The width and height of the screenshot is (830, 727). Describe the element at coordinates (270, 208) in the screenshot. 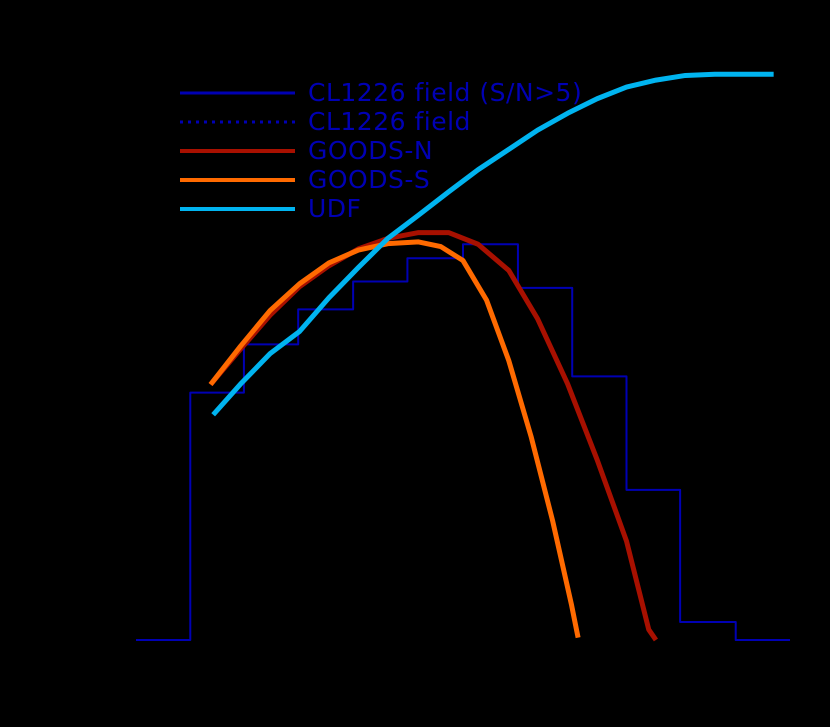

I see `legend-entry-udf: UDF` at that location.